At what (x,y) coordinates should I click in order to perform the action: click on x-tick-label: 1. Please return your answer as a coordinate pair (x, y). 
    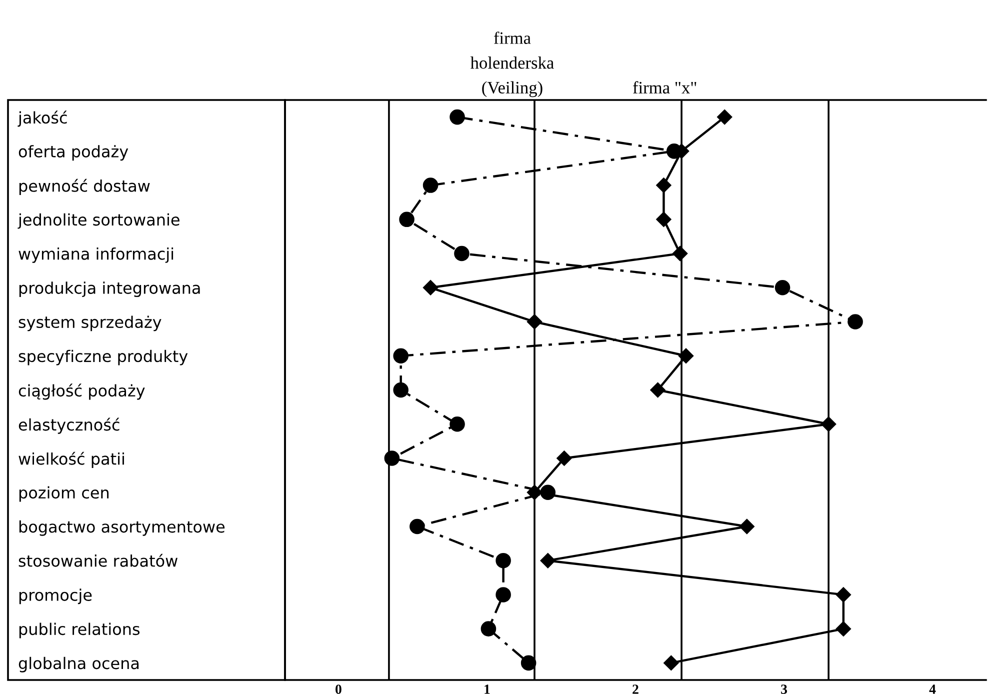
    Looking at the image, I should click on (487, 689).